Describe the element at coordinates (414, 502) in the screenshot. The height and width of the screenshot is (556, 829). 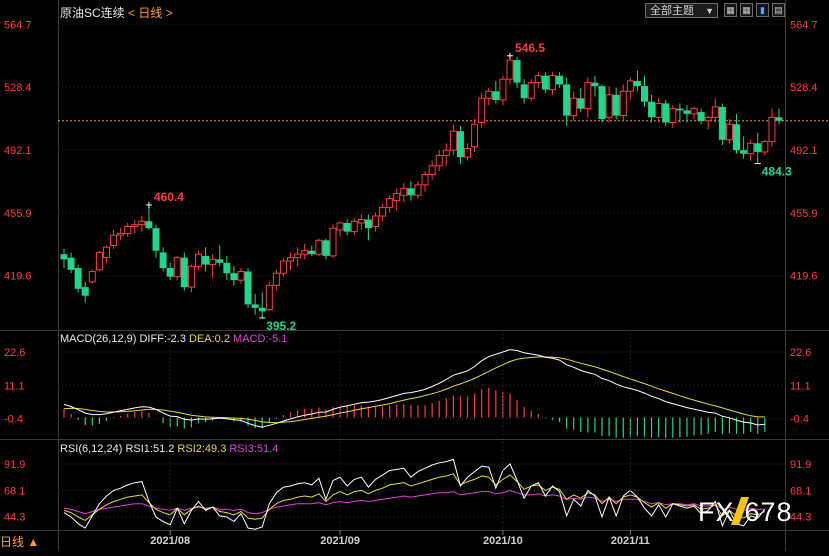
I see `rsi3-line` at that location.